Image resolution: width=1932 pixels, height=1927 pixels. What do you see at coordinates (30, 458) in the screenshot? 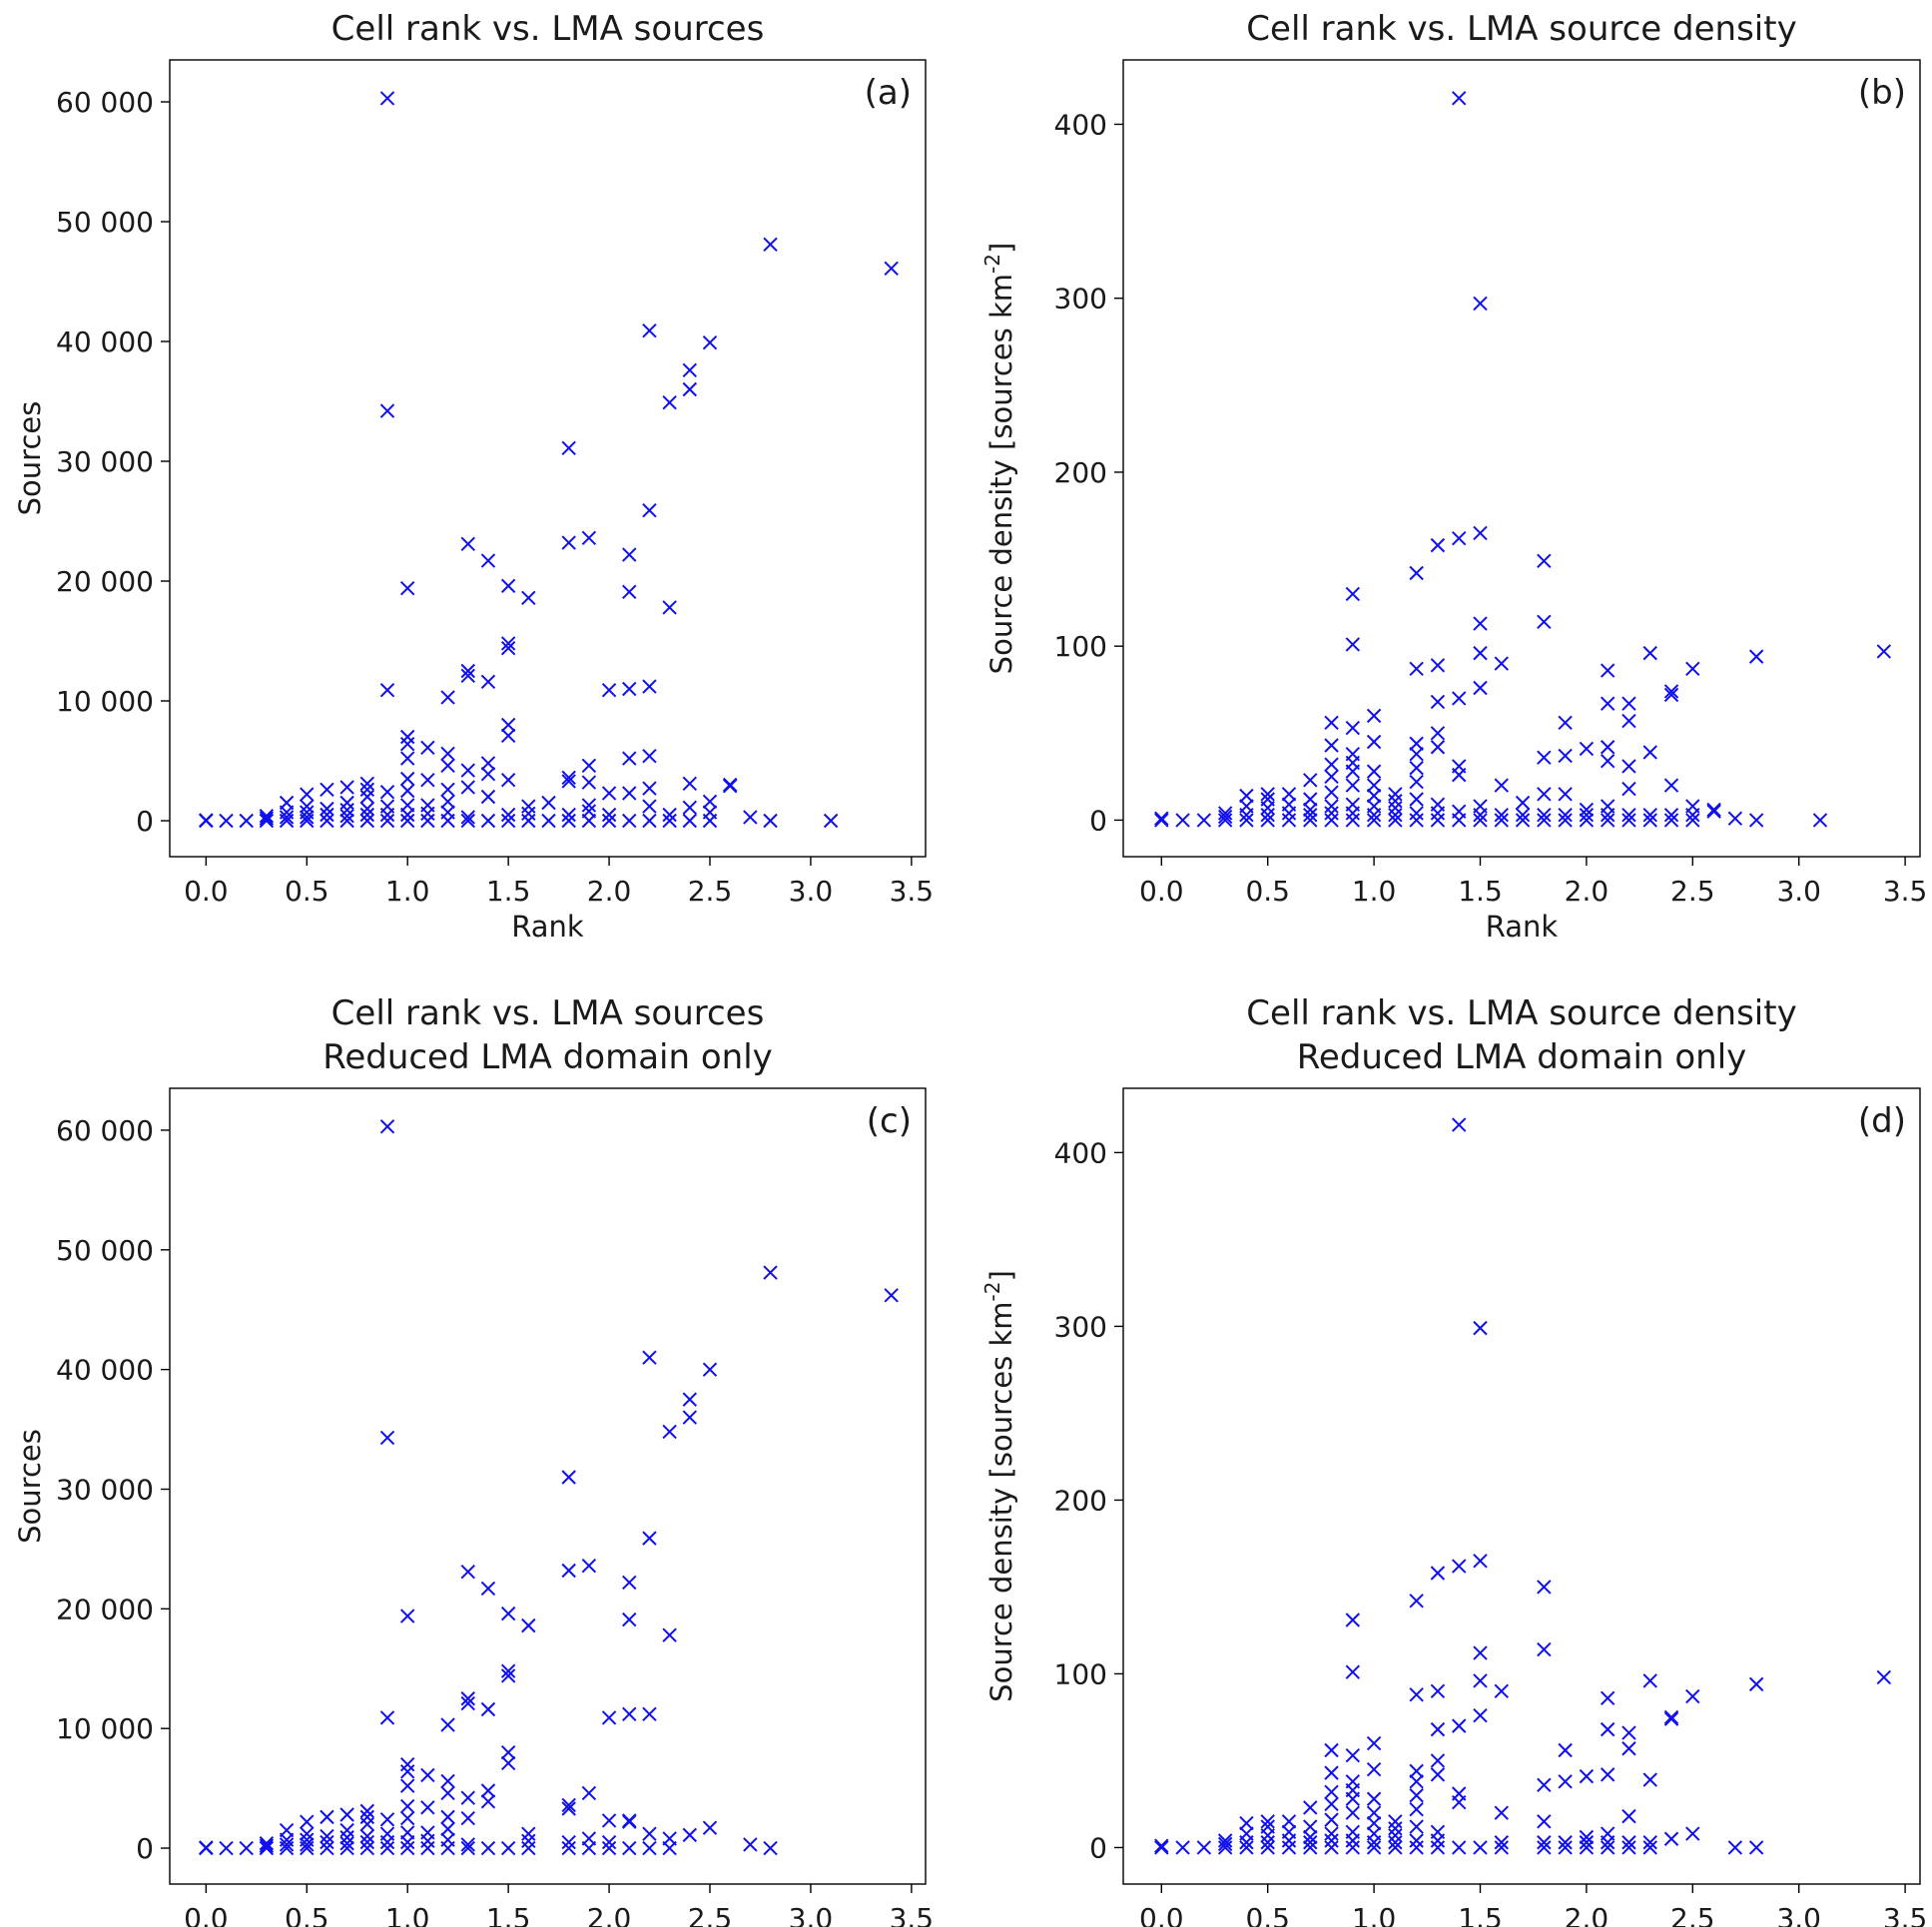
I see `y-axis-label-a: Sources` at bounding box center [30, 458].